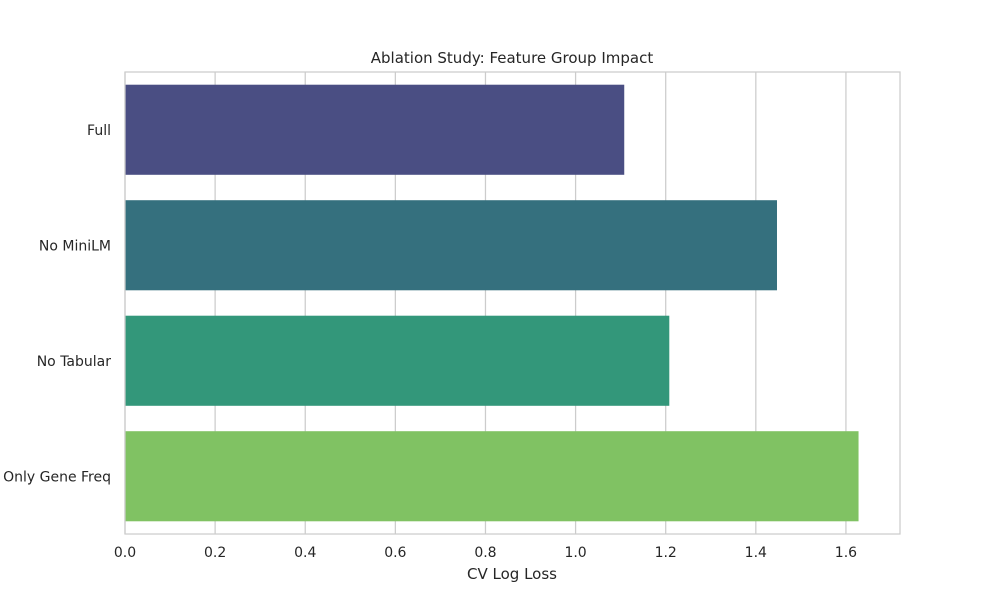 This screenshot has width=1000, height=600. What do you see at coordinates (846, 553) in the screenshot?
I see `x-tick-label: 1.6` at bounding box center [846, 553].